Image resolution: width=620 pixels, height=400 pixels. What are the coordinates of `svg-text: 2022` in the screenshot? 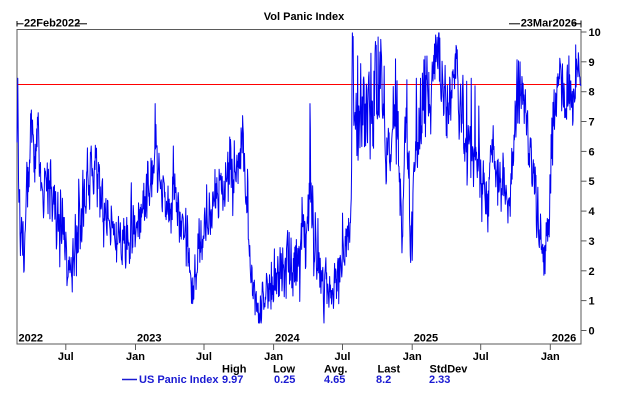 It's located at (31, 339).